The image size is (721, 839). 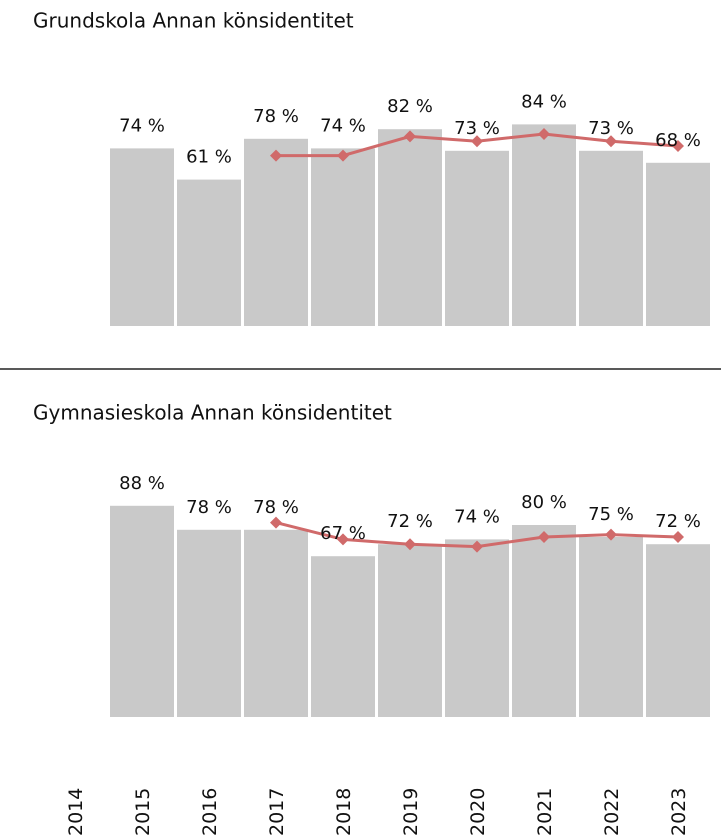 I want to click on x-tick-label: 2020, so click(x=478, y=812).